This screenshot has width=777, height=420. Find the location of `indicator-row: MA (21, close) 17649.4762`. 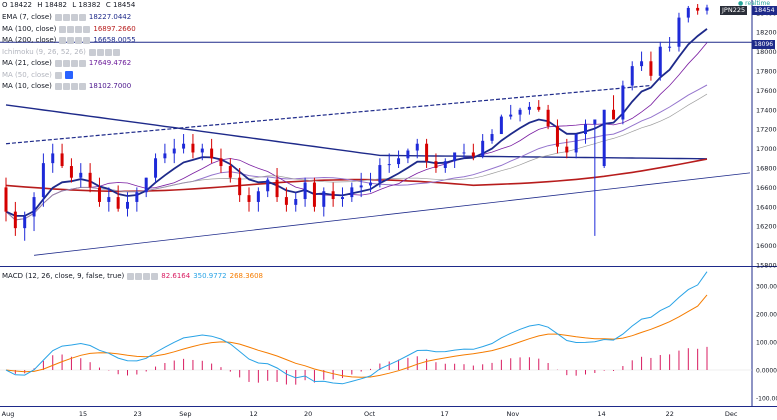

indicator-row: MA (21, close) 17649.4762 is located at coordinates (66, 63).